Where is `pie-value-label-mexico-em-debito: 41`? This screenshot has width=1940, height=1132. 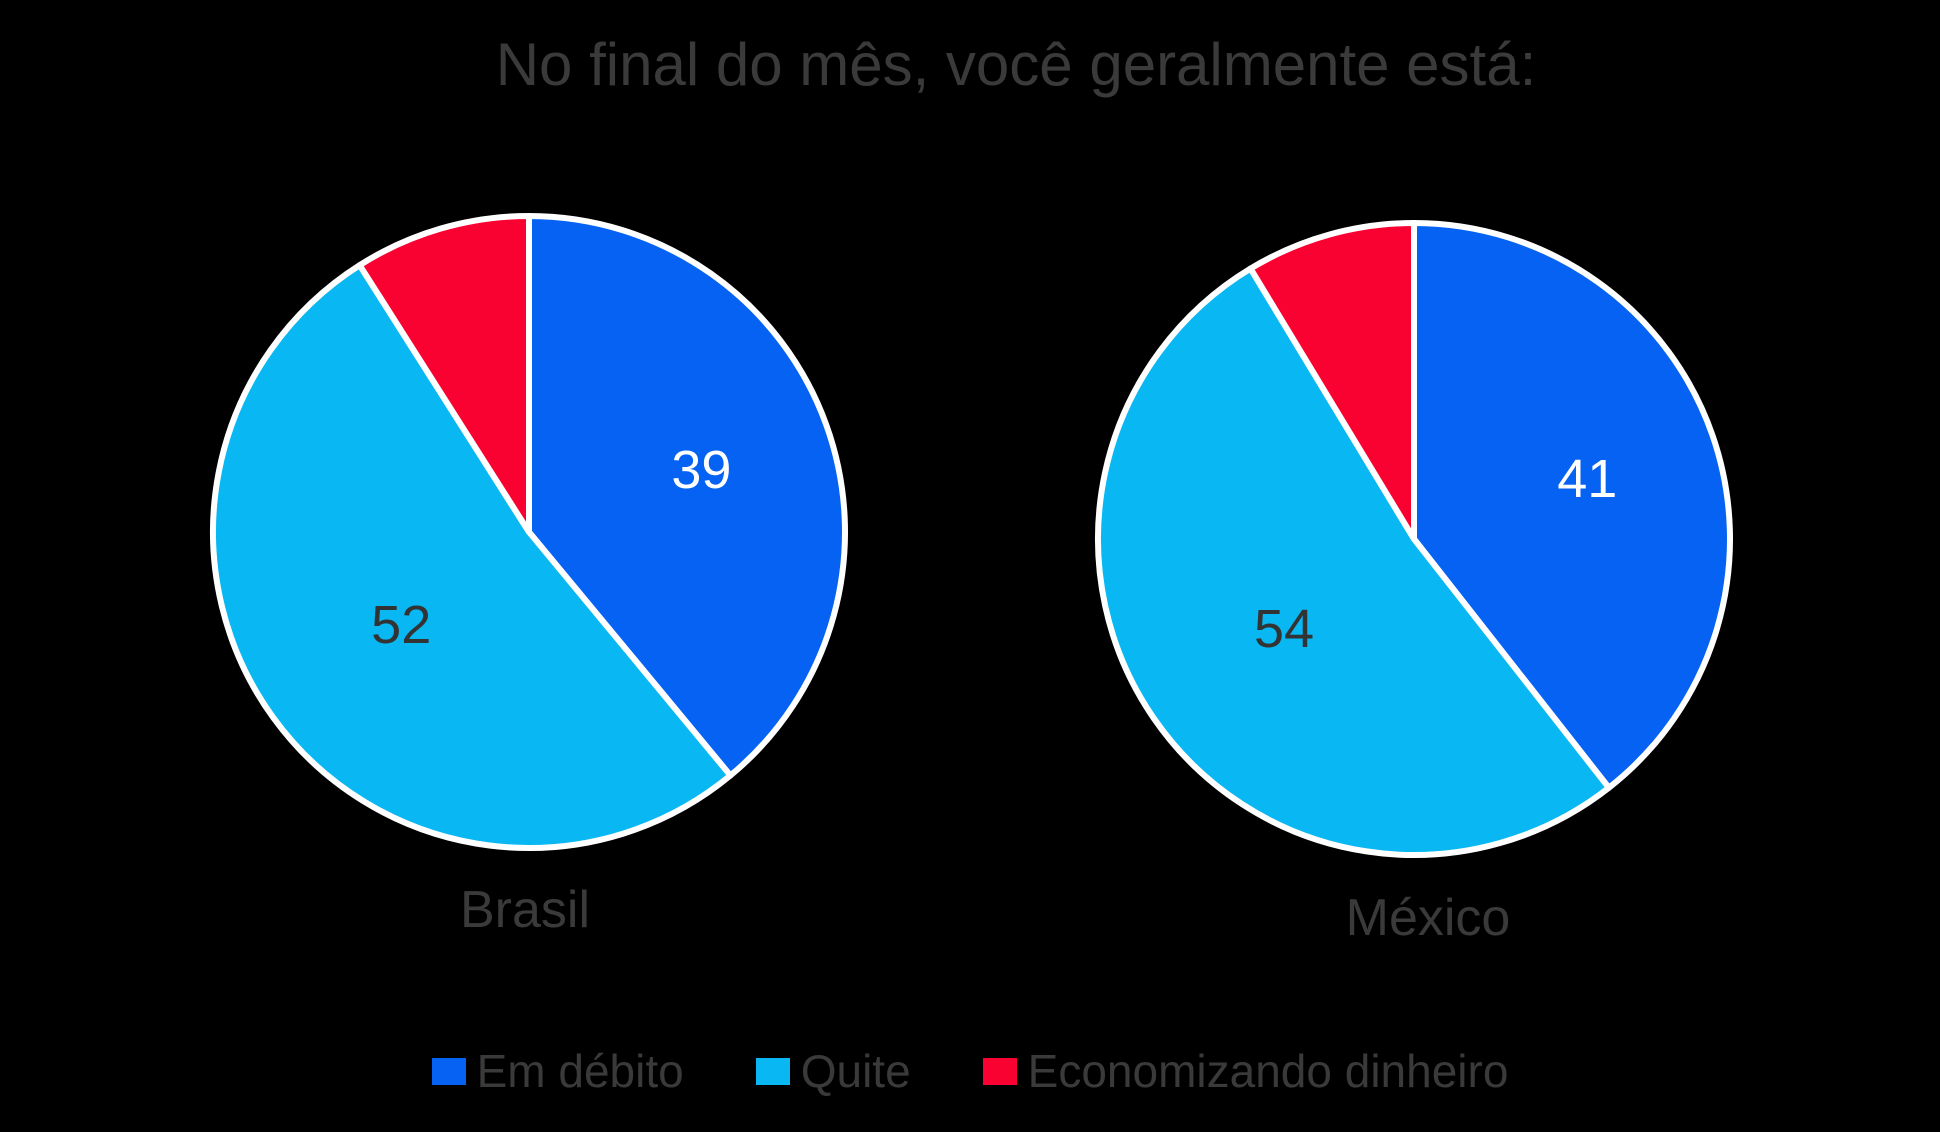 pie-value-label-mexico-em-debito: 41 is located at coordinates (1587, 479).